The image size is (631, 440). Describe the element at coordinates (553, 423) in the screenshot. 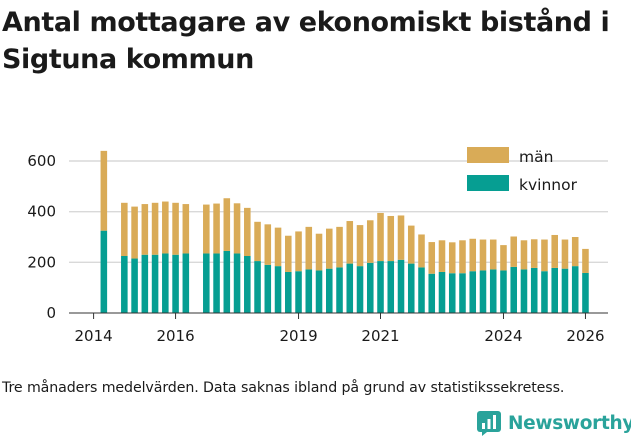

I see `brand-logo: Newsworthy` at that location.